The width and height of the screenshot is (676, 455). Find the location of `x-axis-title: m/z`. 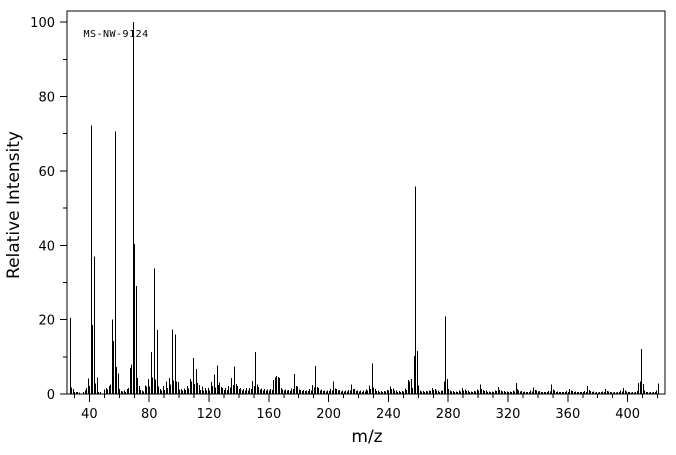

x-axis-title: m/z is located at coordinates (366, 437).